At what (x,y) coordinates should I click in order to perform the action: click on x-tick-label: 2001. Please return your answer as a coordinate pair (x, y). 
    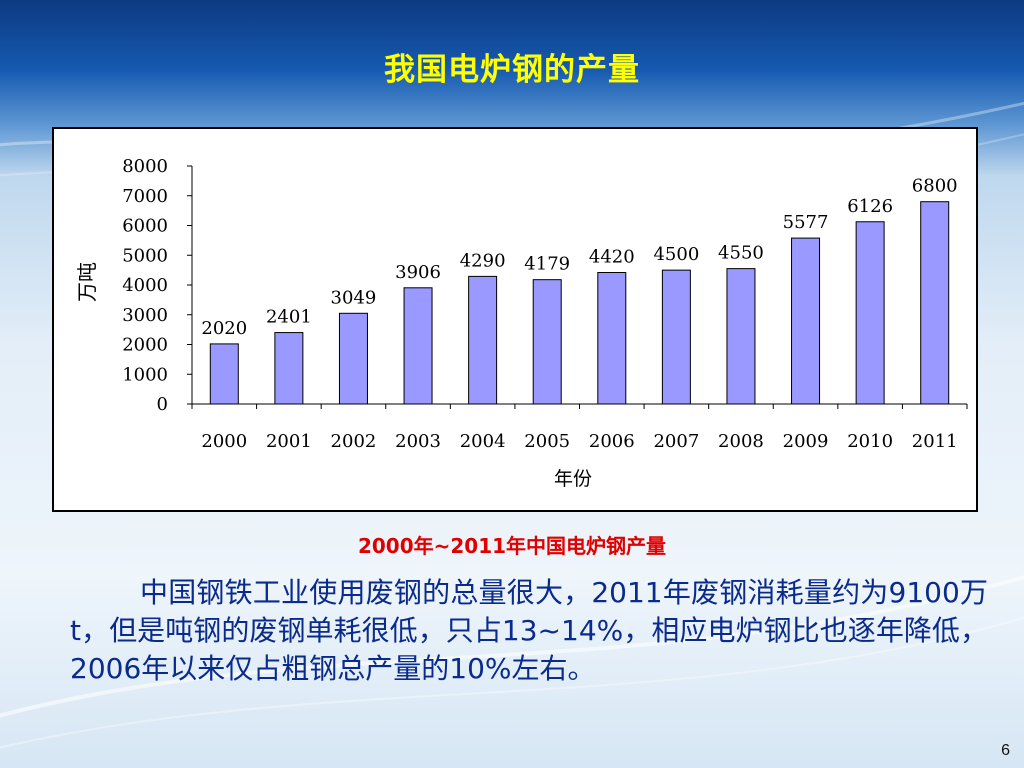
    Looking at the image, I should click on (289, 441).